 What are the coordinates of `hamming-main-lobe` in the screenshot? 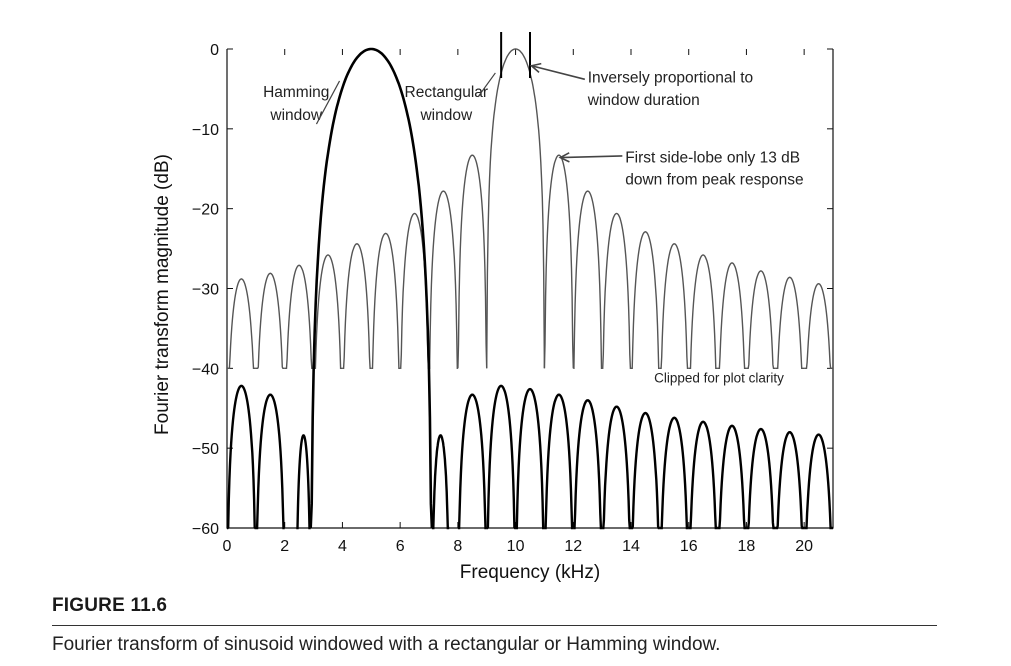 It's located at (371, 288).